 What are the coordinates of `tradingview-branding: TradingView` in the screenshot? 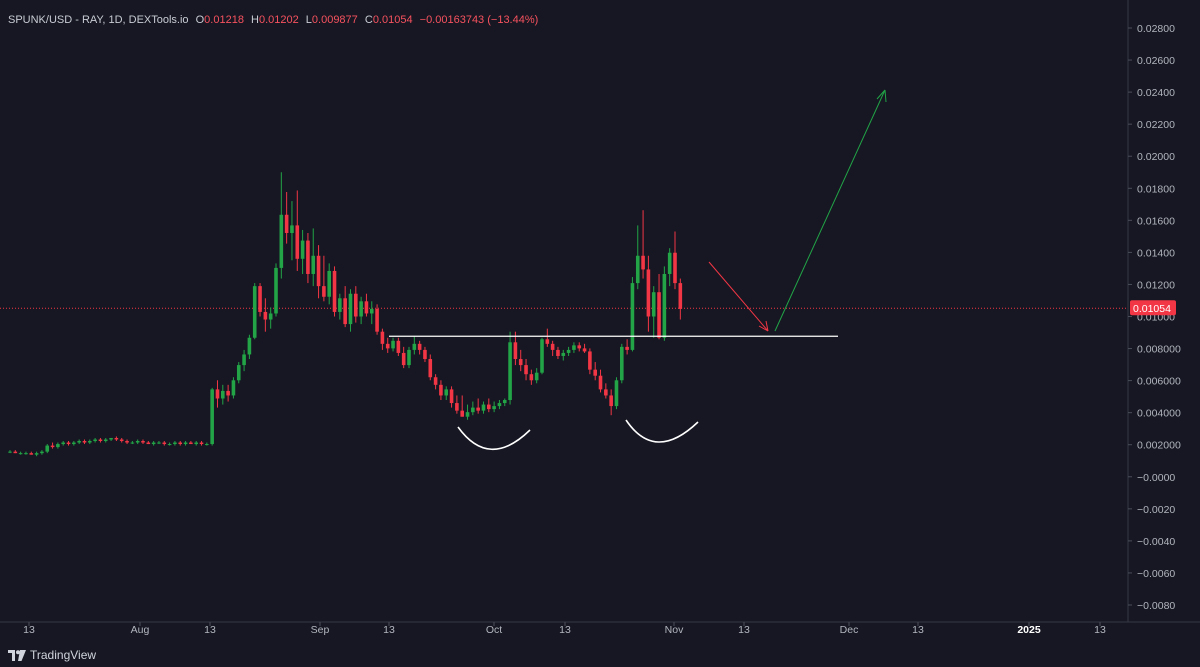 It's located at (52, 655).